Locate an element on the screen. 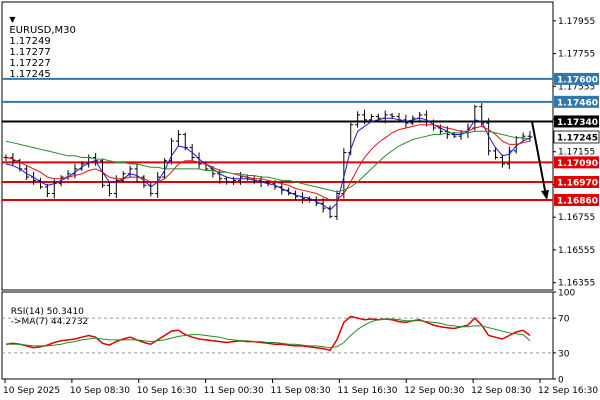 The height and width of the screenshot is (400, 600). y-tick-label-7: 1.16555 is located at coordinates (576, 251).